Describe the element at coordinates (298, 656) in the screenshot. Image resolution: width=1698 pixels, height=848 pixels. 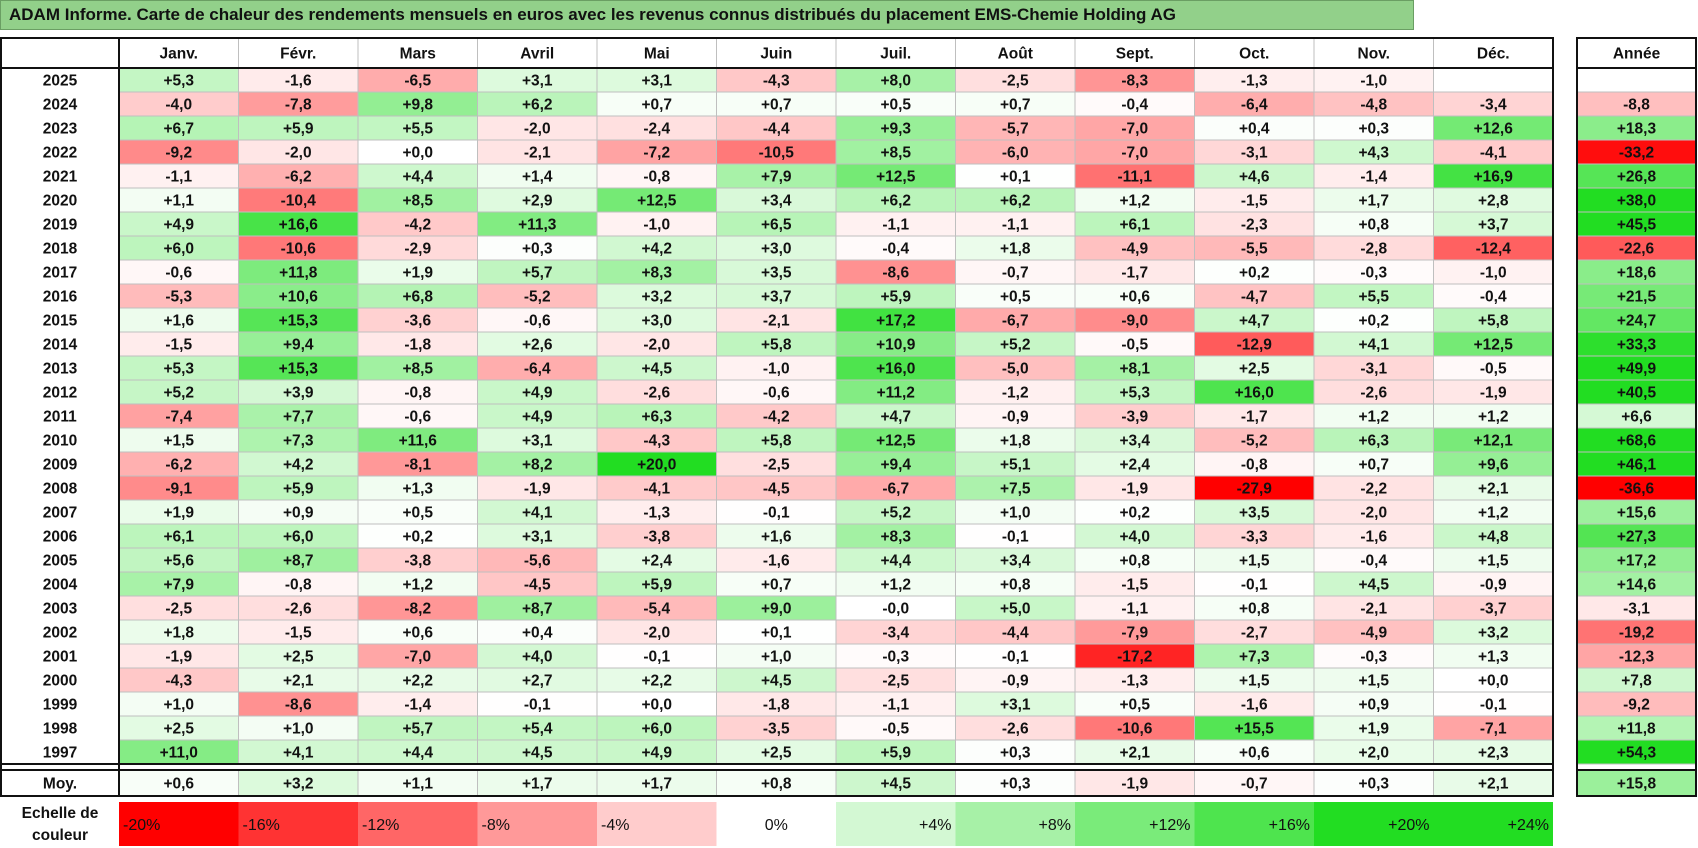
I see `cell-2001-2: +2,5` at that location.